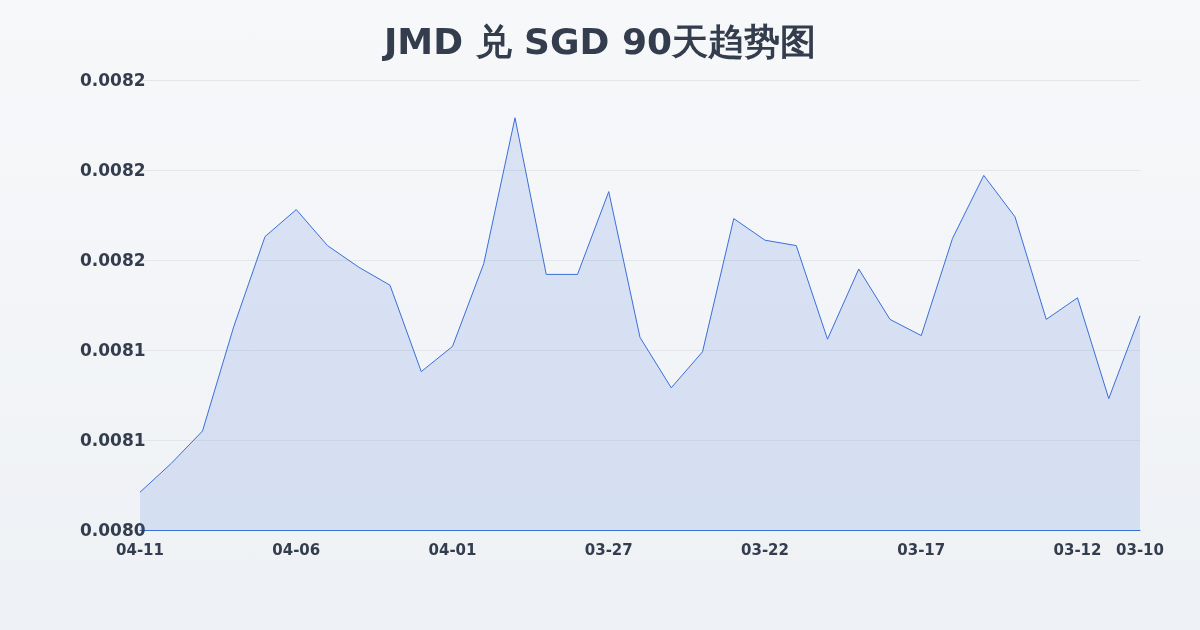 The width and height of the screenshot is (1200, 630). I want to click on x-tick-label: 04-01, so click(452, 549).